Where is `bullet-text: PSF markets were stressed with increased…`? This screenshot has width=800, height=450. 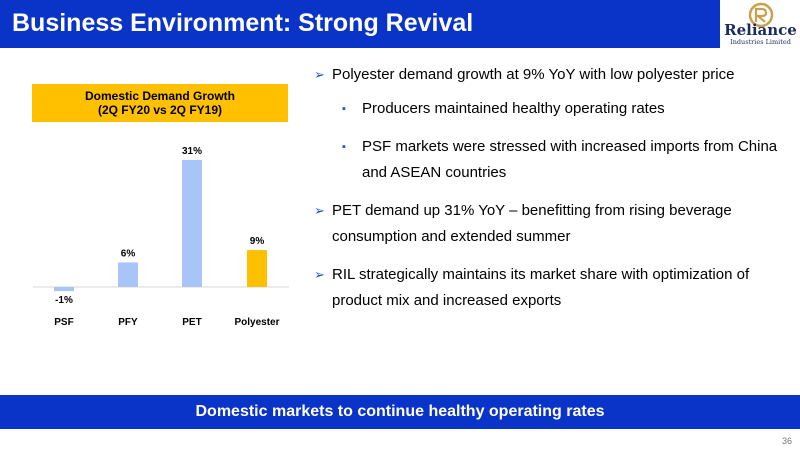 bullet-text: PSF markets were stressed with increased… is located at coordinates (569, 160).